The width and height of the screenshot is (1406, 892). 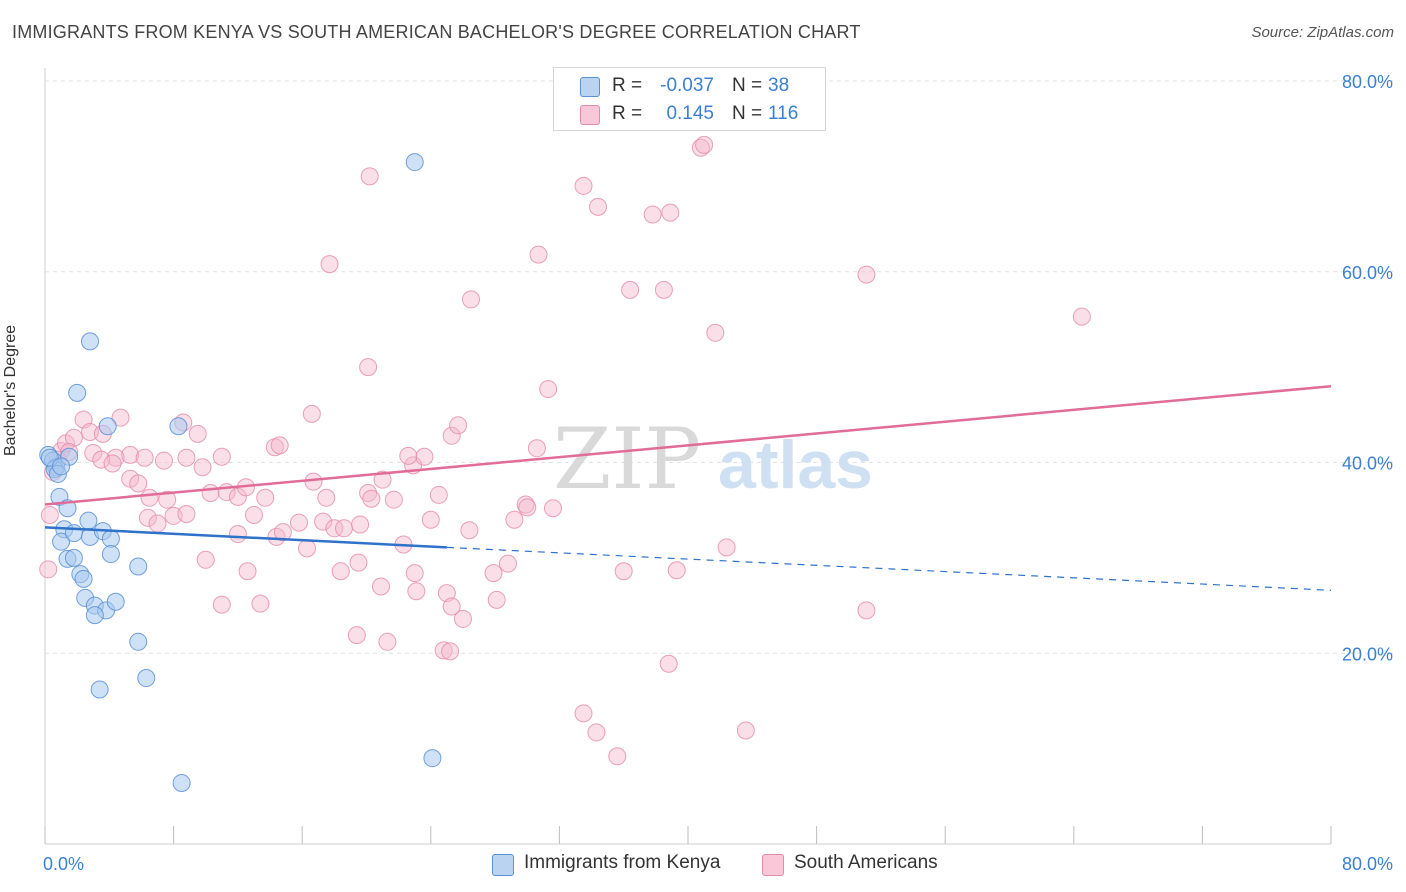 I want to click on y-tick-label: 80.0%, so click(x=1367, y=82).